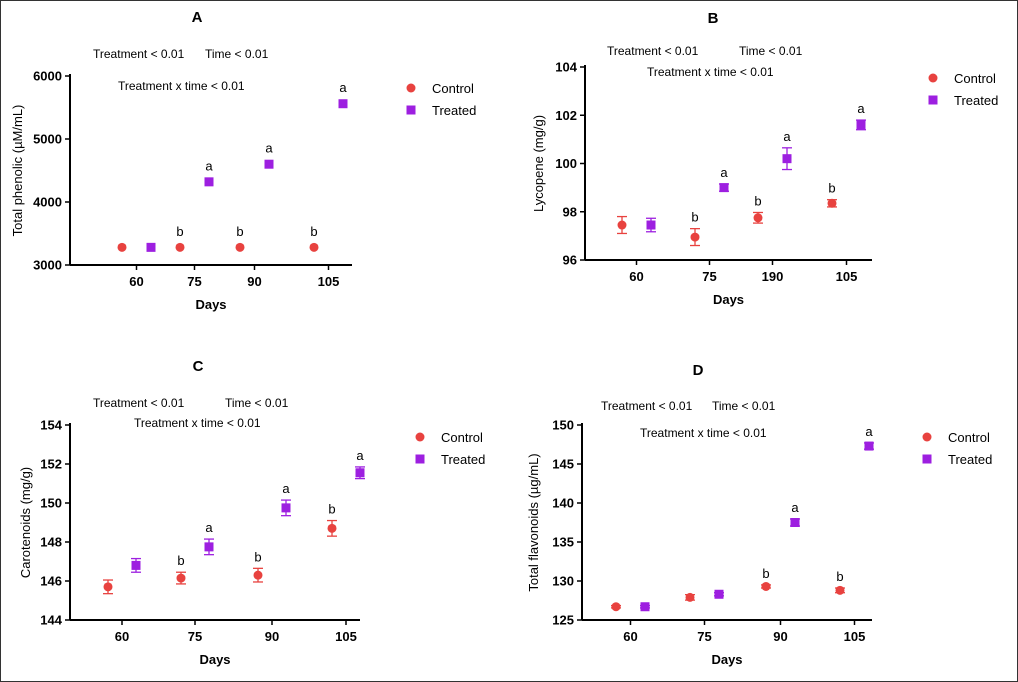 This screenshot has height=682, width=1018. Describe the element at coordinates (51, 425) in the screenshot. I see `y-tick-label: 154` at that location.